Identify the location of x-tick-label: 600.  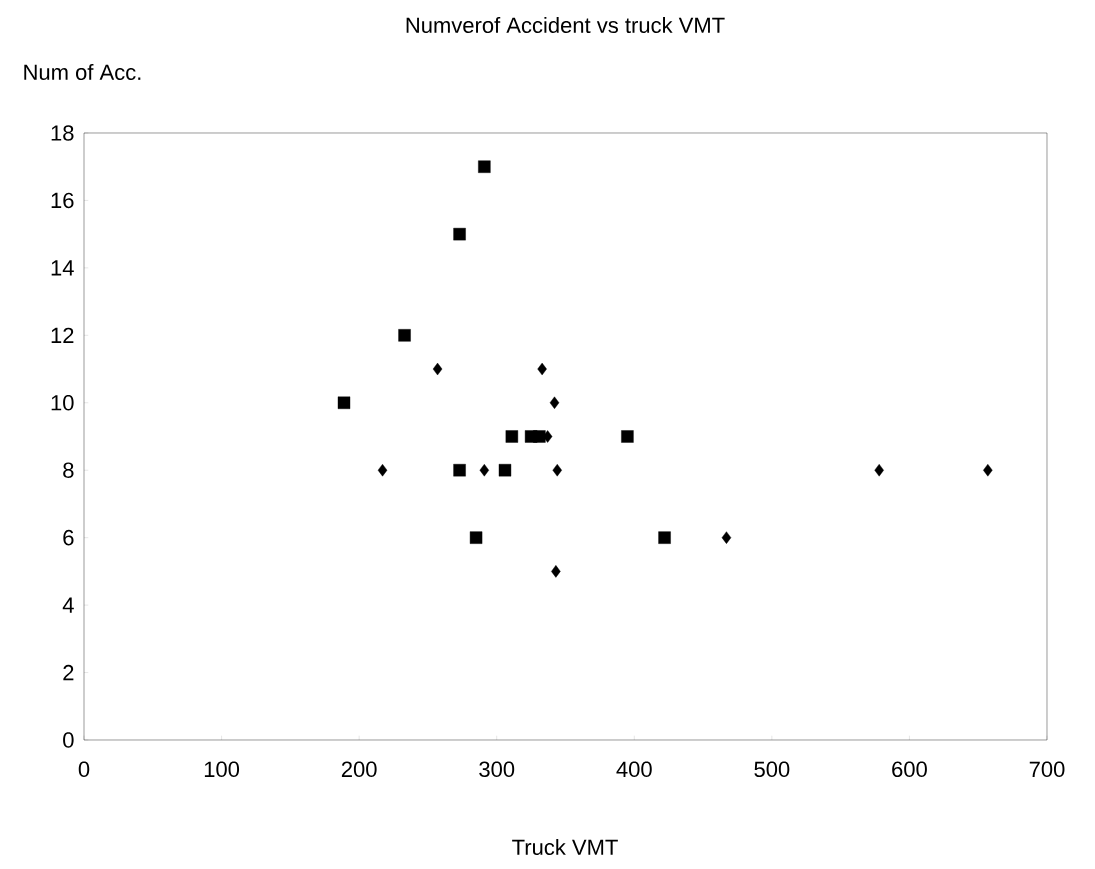
(909, 769).